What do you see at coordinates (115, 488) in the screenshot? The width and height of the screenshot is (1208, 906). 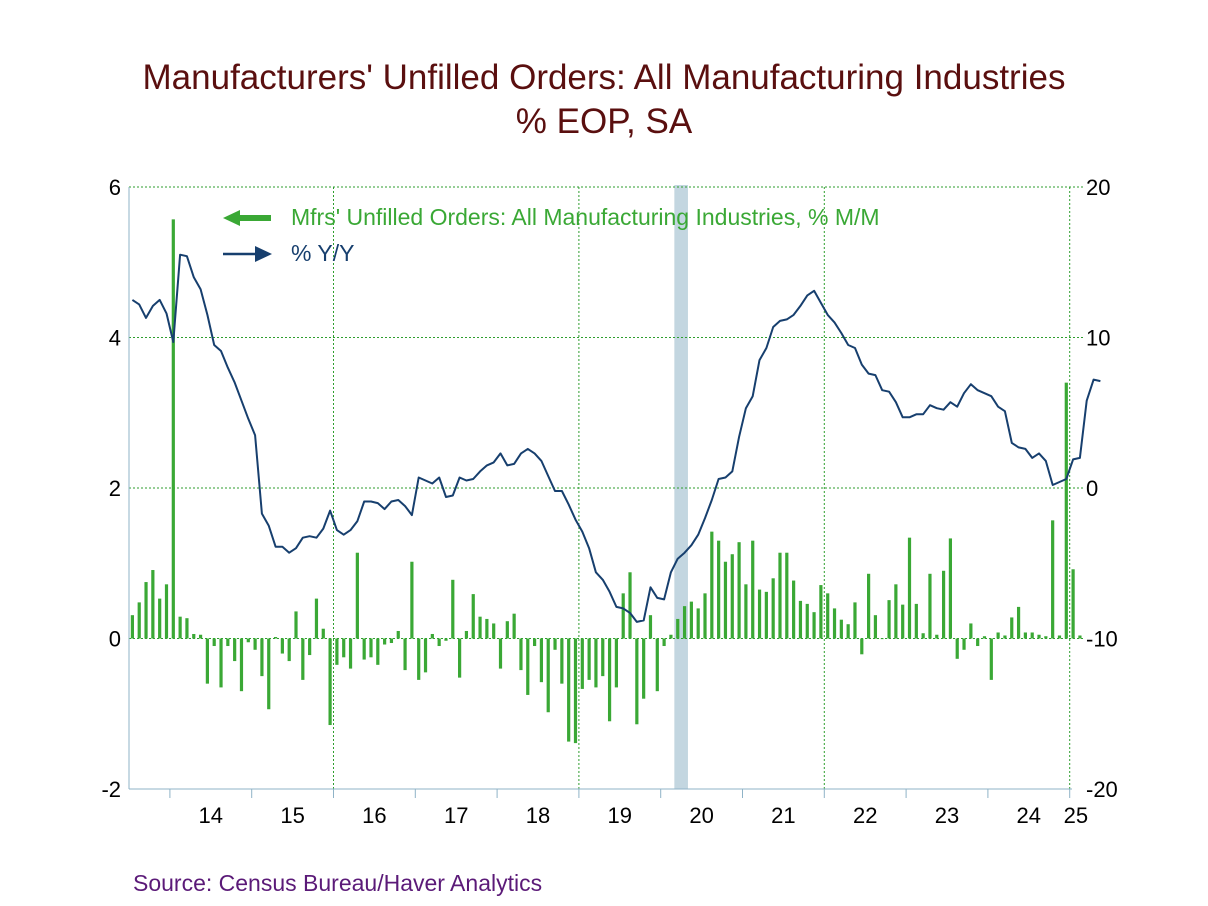 I see `y-left-tick-label: 2` at bounding box center [115, 488].